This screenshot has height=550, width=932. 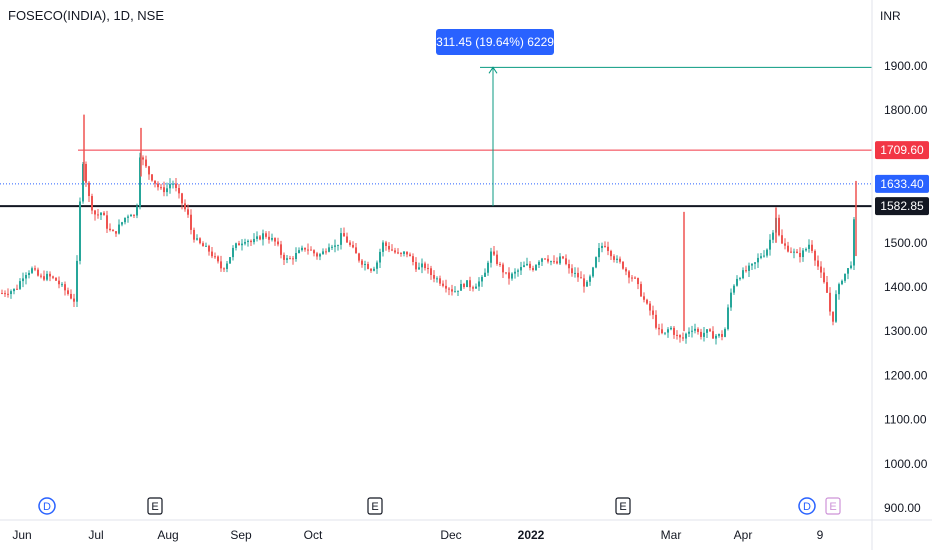 I want to click on y-tick-label: 1200.00, so click(x=906, y=375).